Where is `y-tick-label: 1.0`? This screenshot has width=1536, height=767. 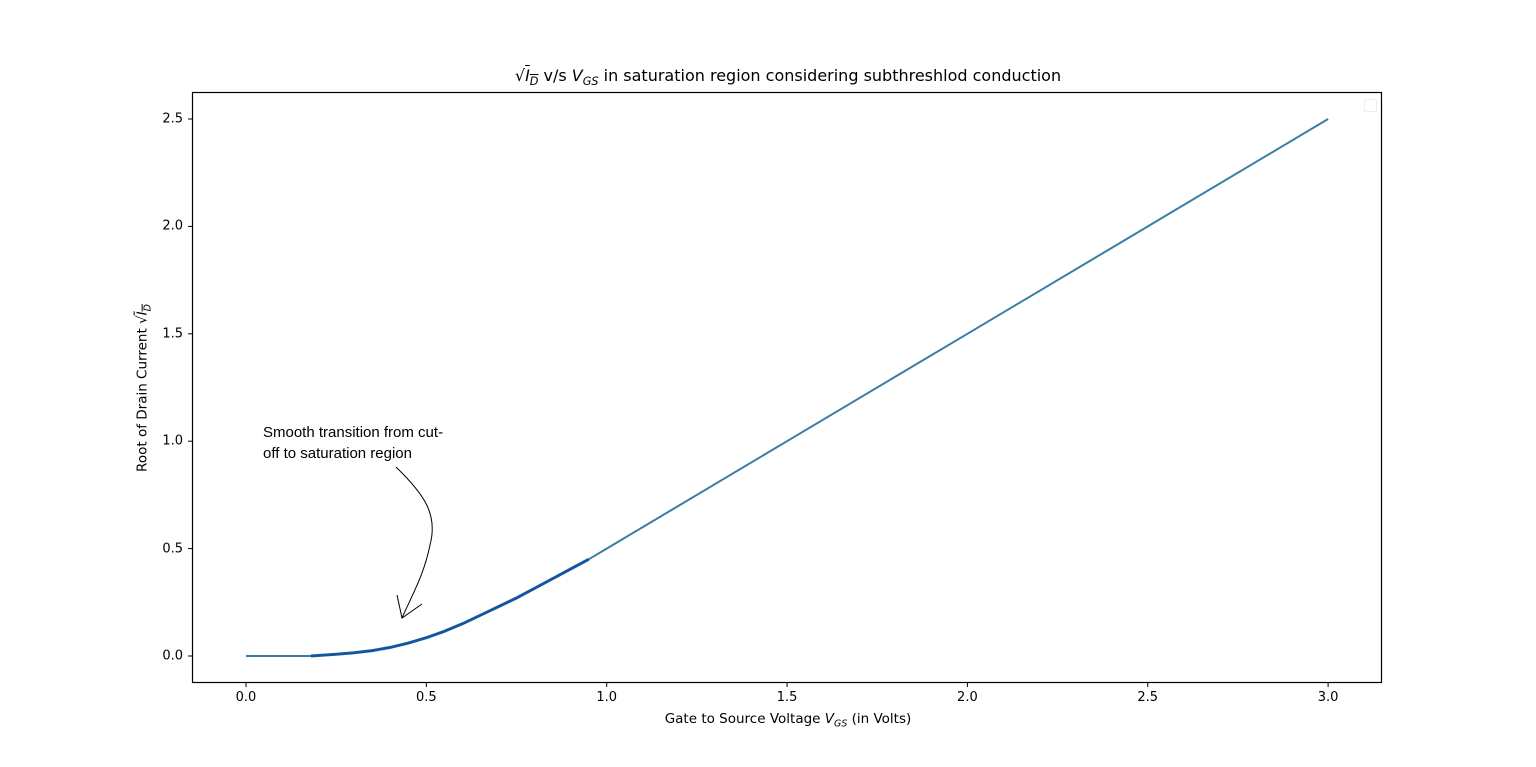
y-tick-label: 1.0 is located at coordinates (172, 441).